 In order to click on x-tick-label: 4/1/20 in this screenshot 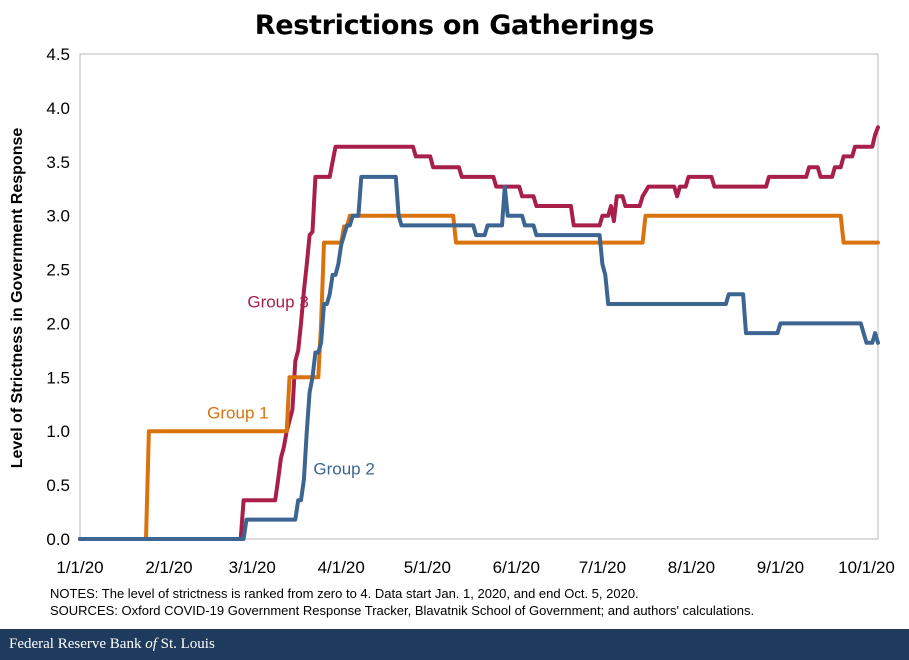, I will do `click(341, 567)`.